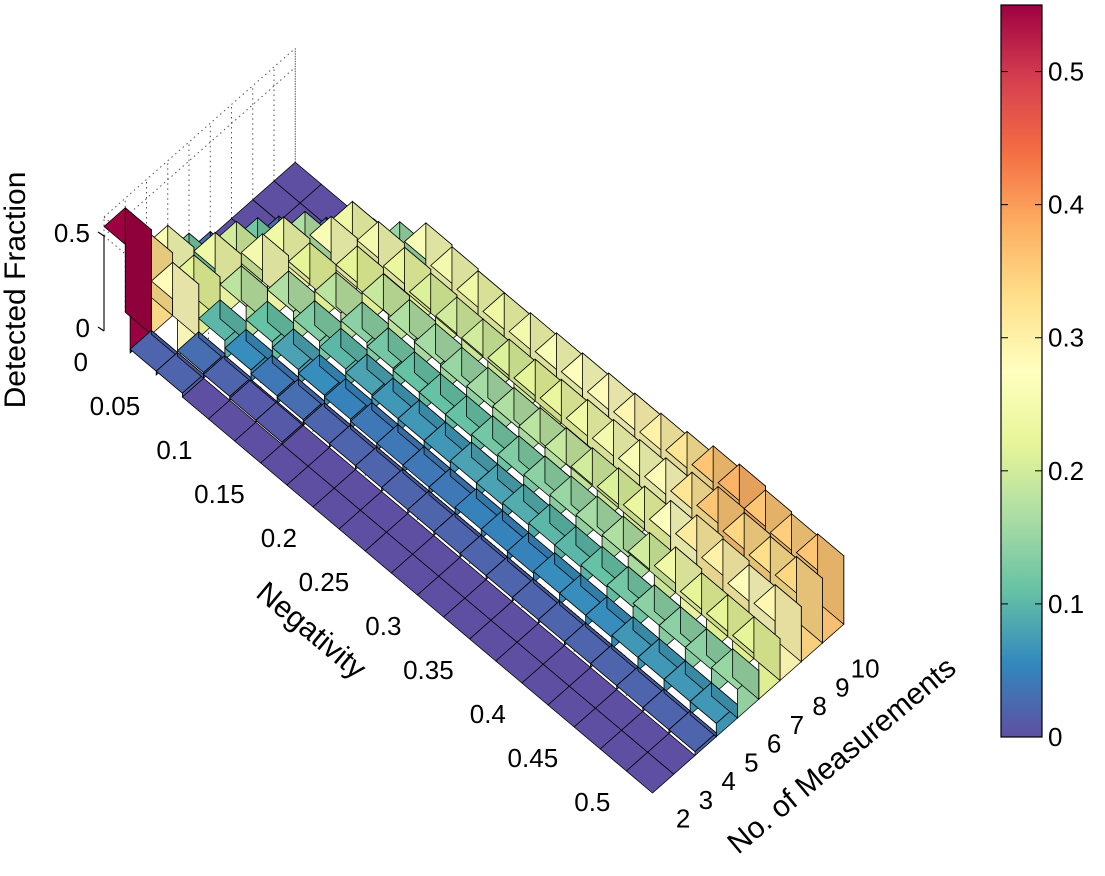 The height and width of the screenshot is (876, 1105). What do you see at coordinates (383, 626) in the screenshot?
I see `y-tick-label: 0.3` at bounding box center [383, 626].